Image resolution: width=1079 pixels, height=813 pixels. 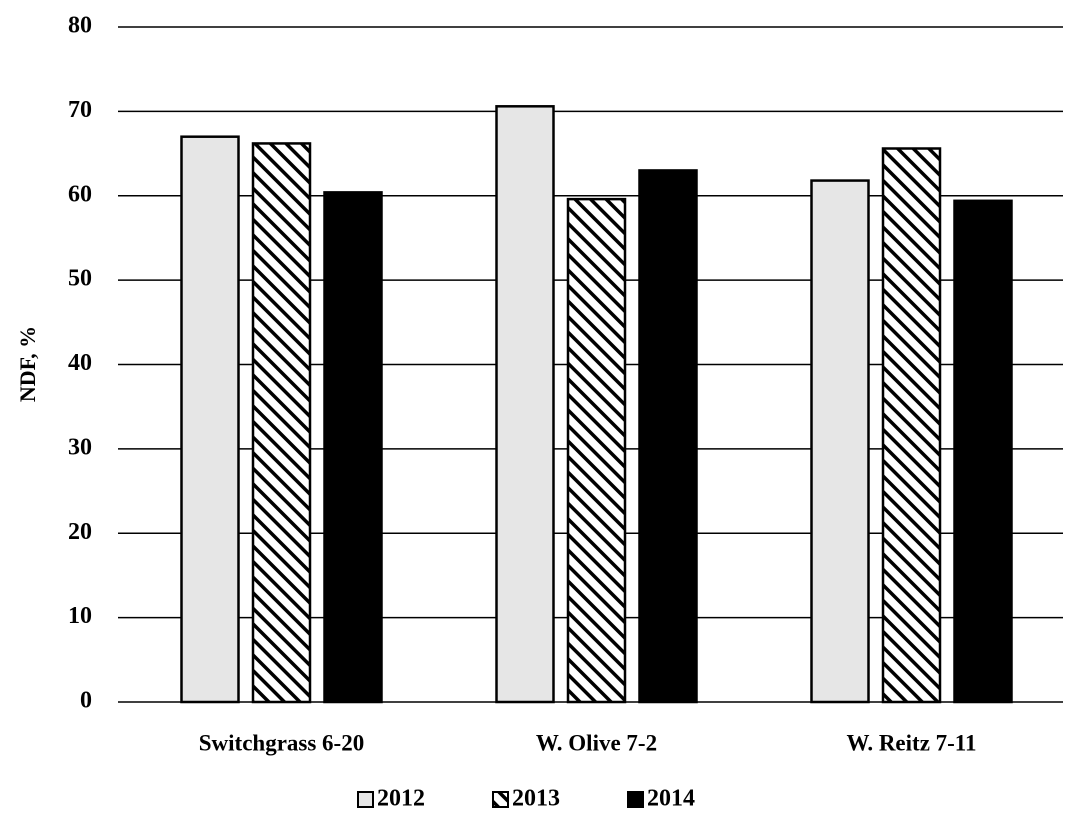 I want to click on legend-label: 2013, so click(x=536, y=799).